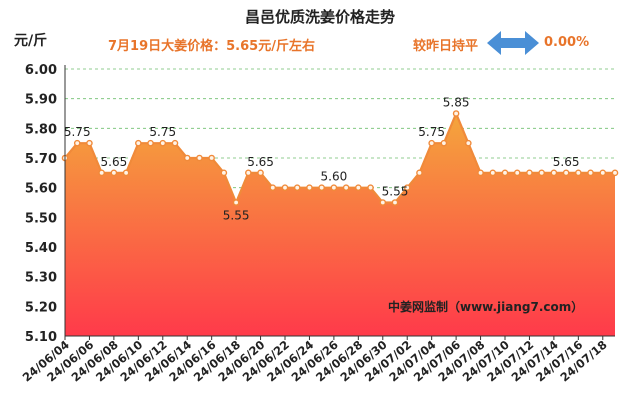  What do you see at coordinates (41, 100) in the screenshot?
I see `y-tick-label: 5.90` at bounding box center [41, 100].